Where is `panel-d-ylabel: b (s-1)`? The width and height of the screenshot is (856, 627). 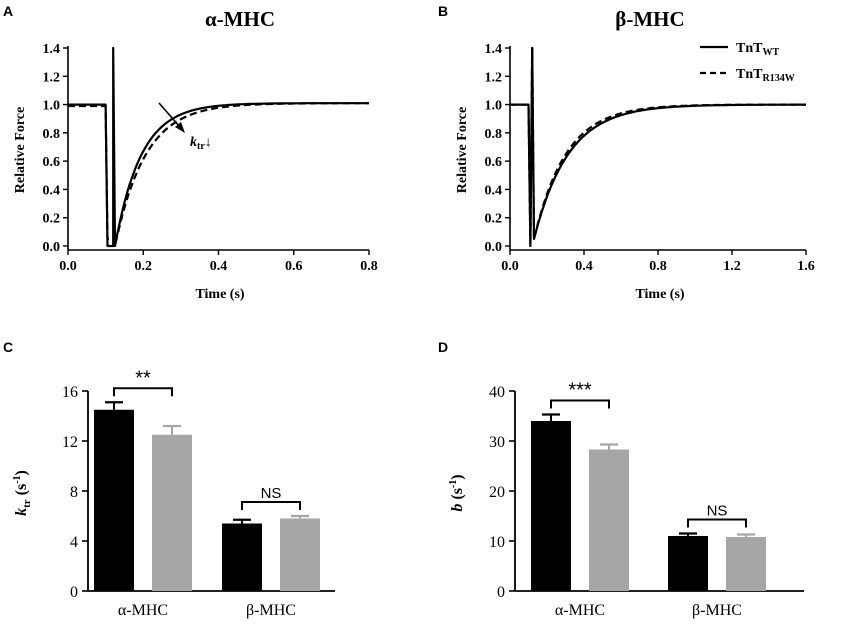 panel-d-ylabel: b (s-1) is located at coordinates (457, 492).